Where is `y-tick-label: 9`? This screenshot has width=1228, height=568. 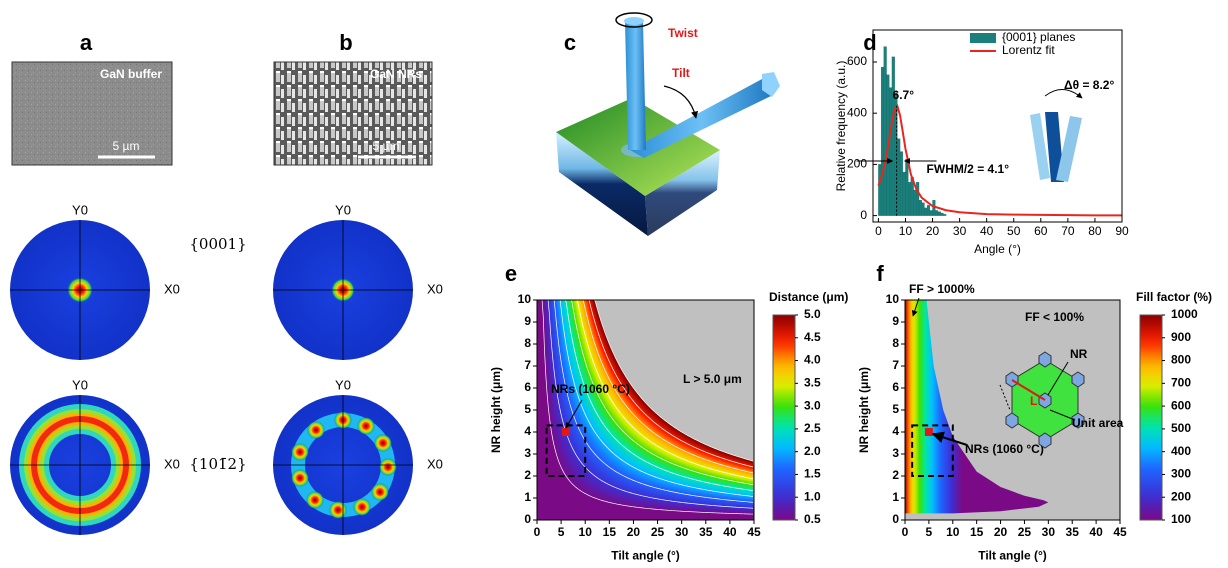
y-tick-label: 9 is located at coordinates (527, 321).